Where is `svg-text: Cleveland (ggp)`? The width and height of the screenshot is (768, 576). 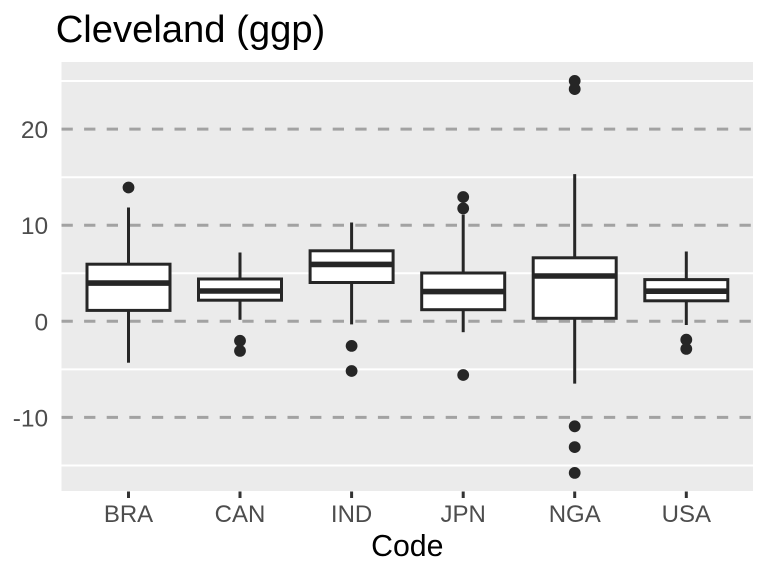
svg-text: Cleveland (ggp) is located at coordinates (191, 29).